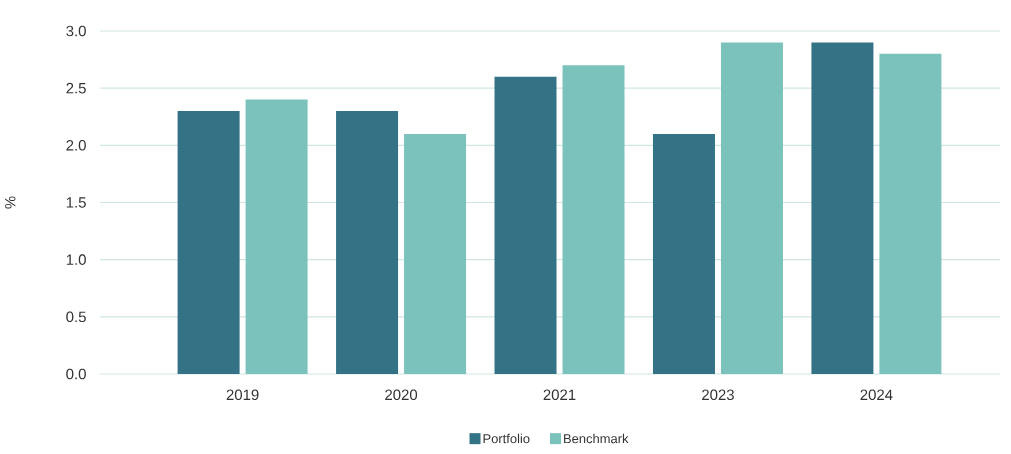 This screenshot has width=1011, height=454. Describe the element at coordinates (76, 317) in the screenshot. I see `y-tick-label: 0.5` at that location.